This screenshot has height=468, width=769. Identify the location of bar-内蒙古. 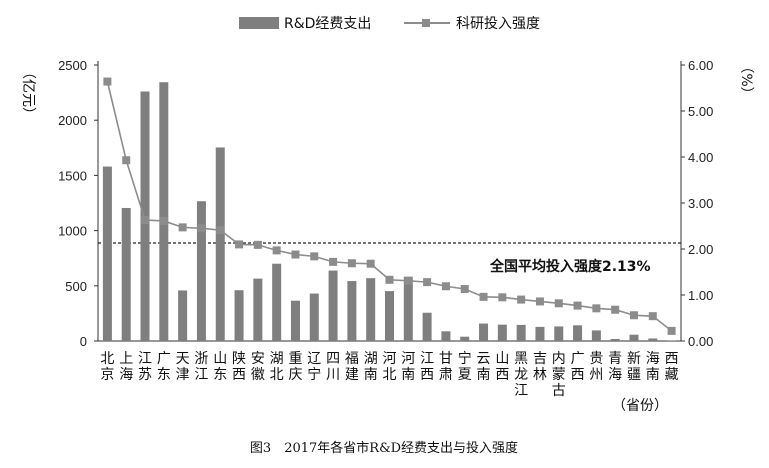
(559, 333).